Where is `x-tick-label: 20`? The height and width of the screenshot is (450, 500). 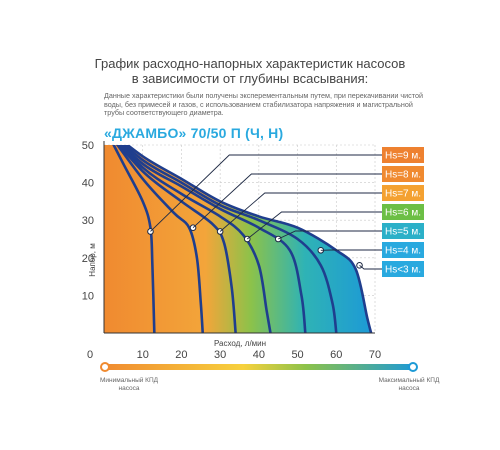
x-tick-label: 20 is located at coordinates (181, 355).